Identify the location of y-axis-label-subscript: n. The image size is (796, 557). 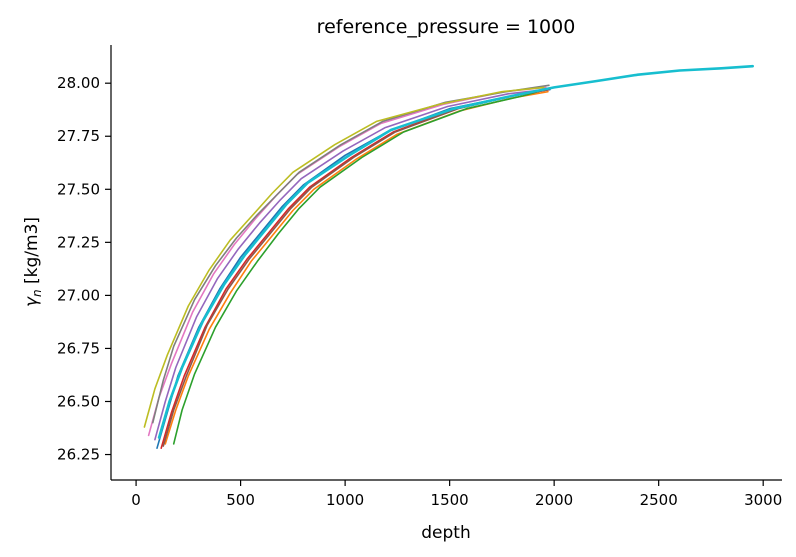
(37, 293).